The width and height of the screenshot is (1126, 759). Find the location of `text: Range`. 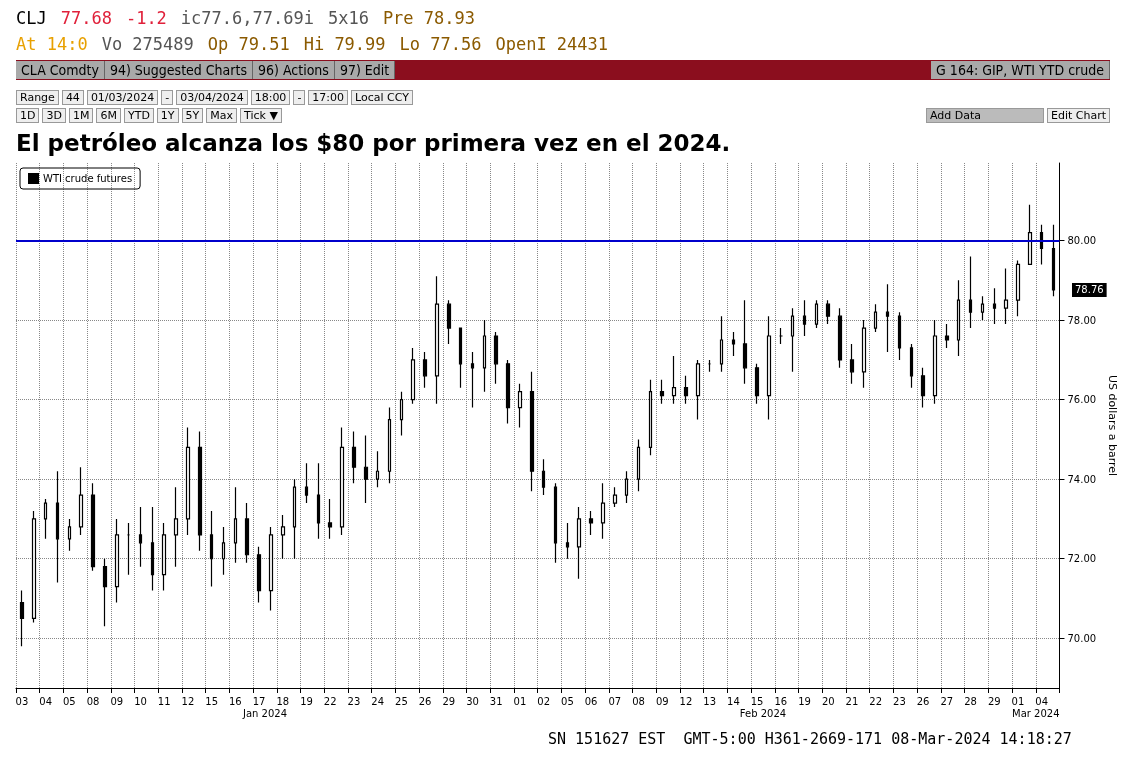

text: Range is located at coordinates (37, 97).